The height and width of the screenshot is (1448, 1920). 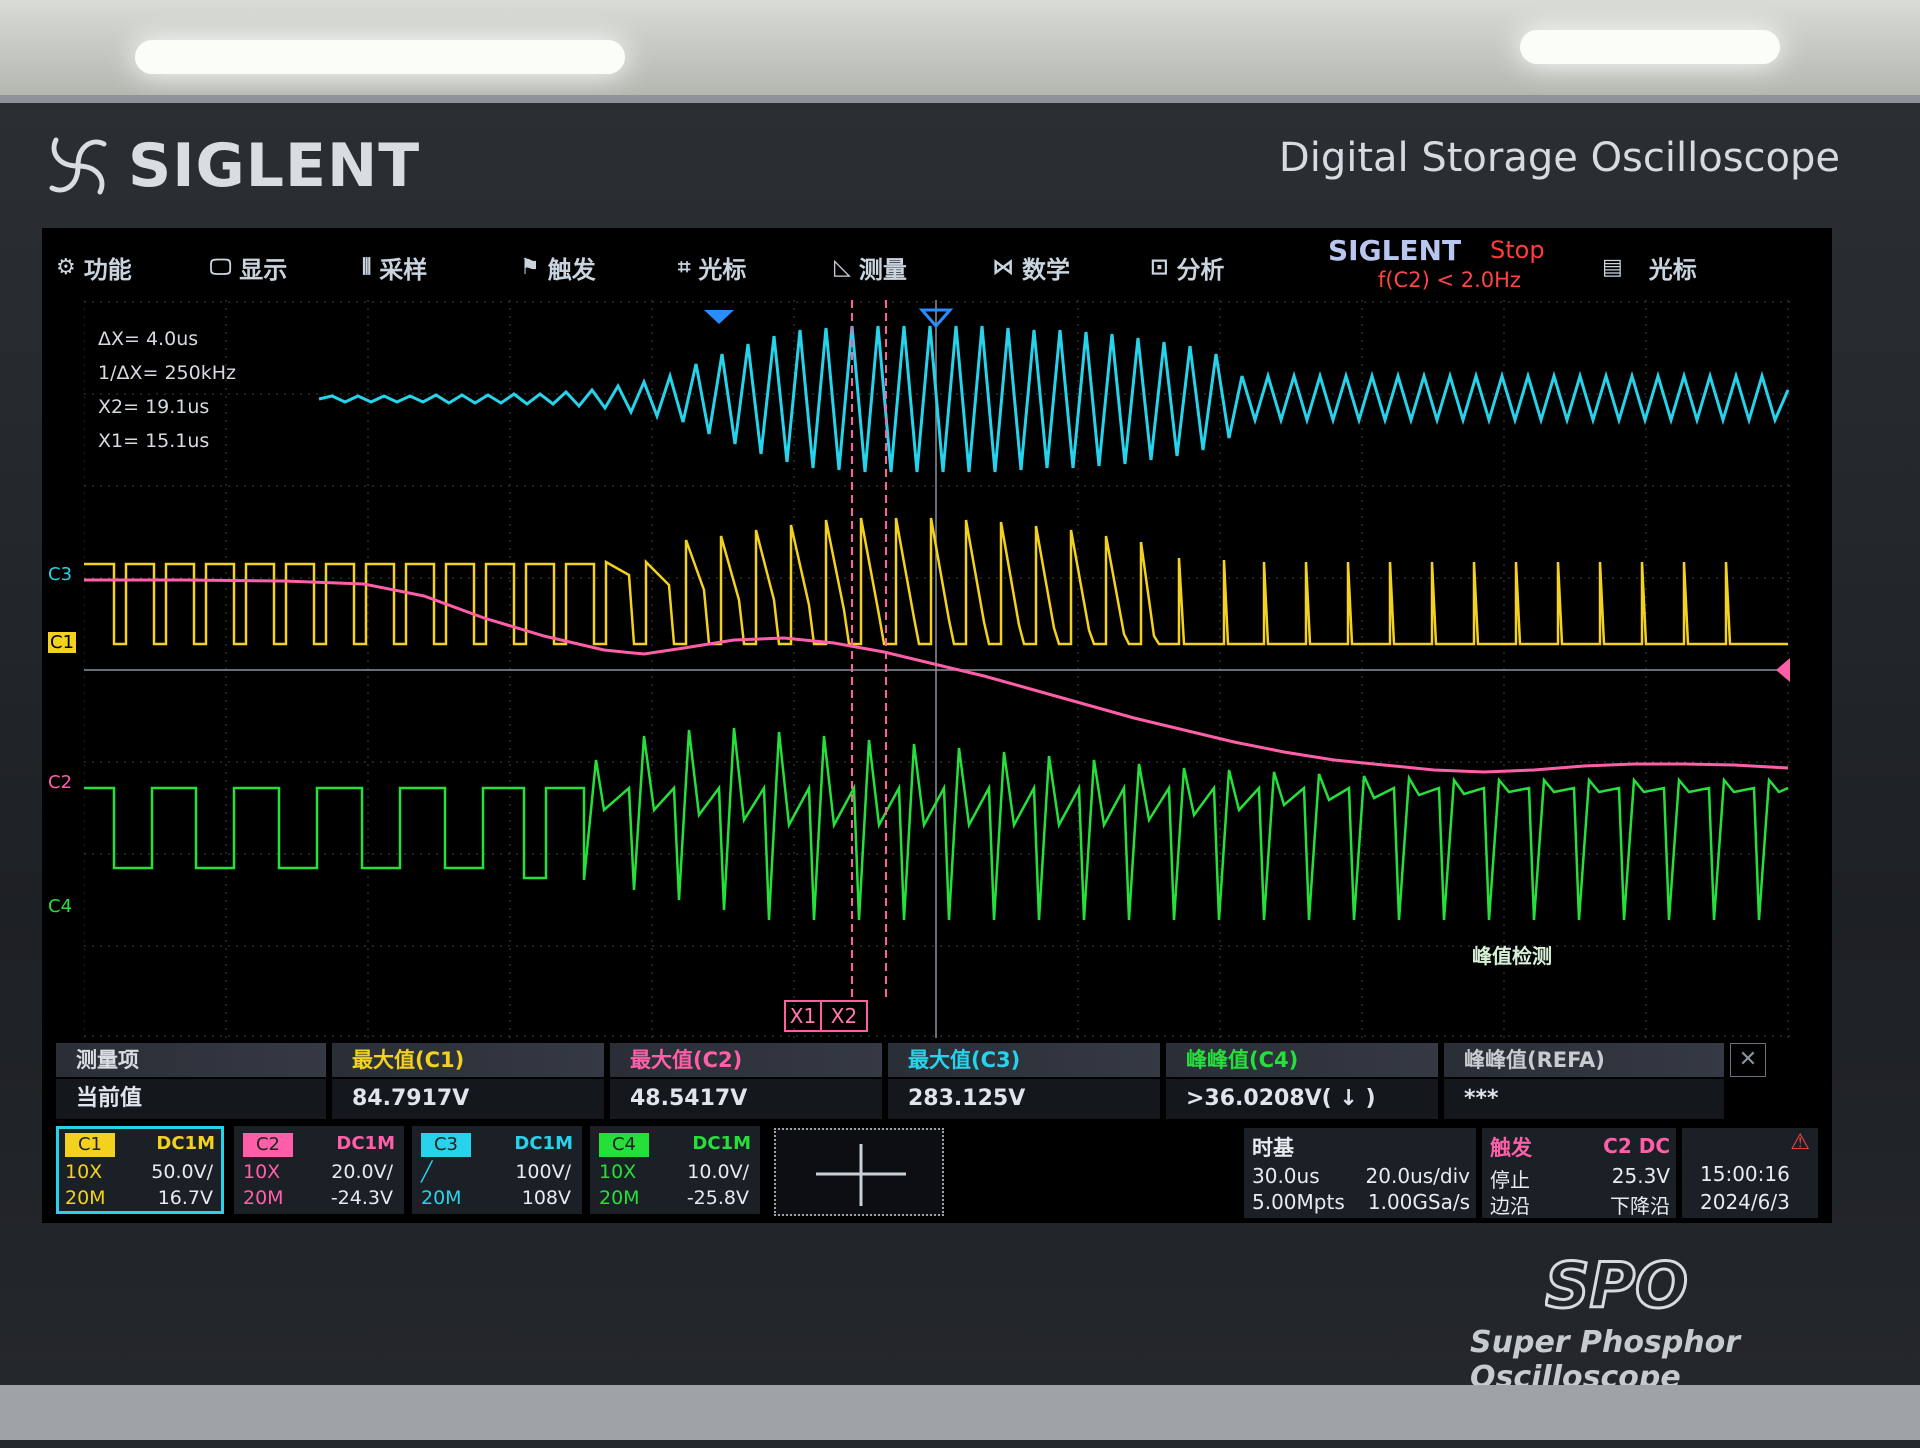 What do you see at coordinates (274, 166) in the screenshot?
I see `brand-name: SIGLENT` at bounding box center [274, 166].